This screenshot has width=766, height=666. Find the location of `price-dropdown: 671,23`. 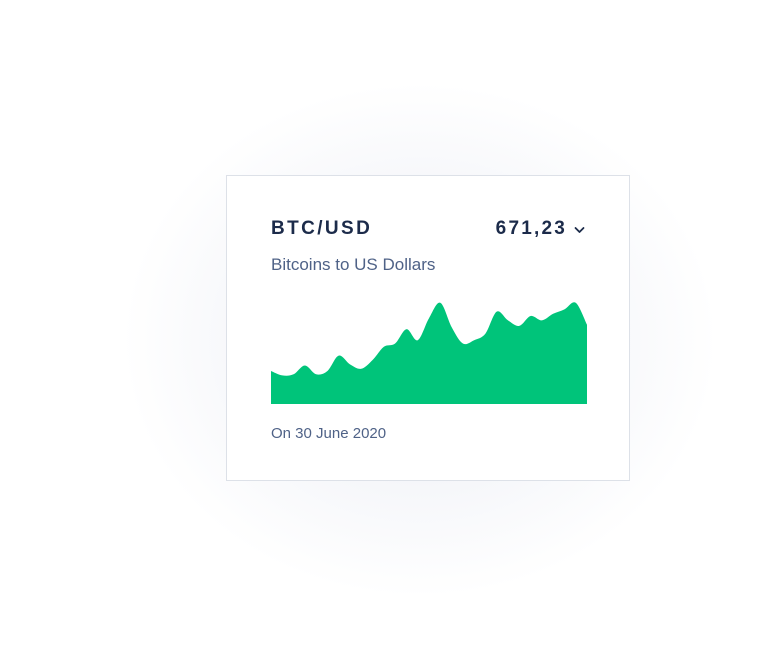

price-dropdown: 671,23 is located at coordinates (540, 229).